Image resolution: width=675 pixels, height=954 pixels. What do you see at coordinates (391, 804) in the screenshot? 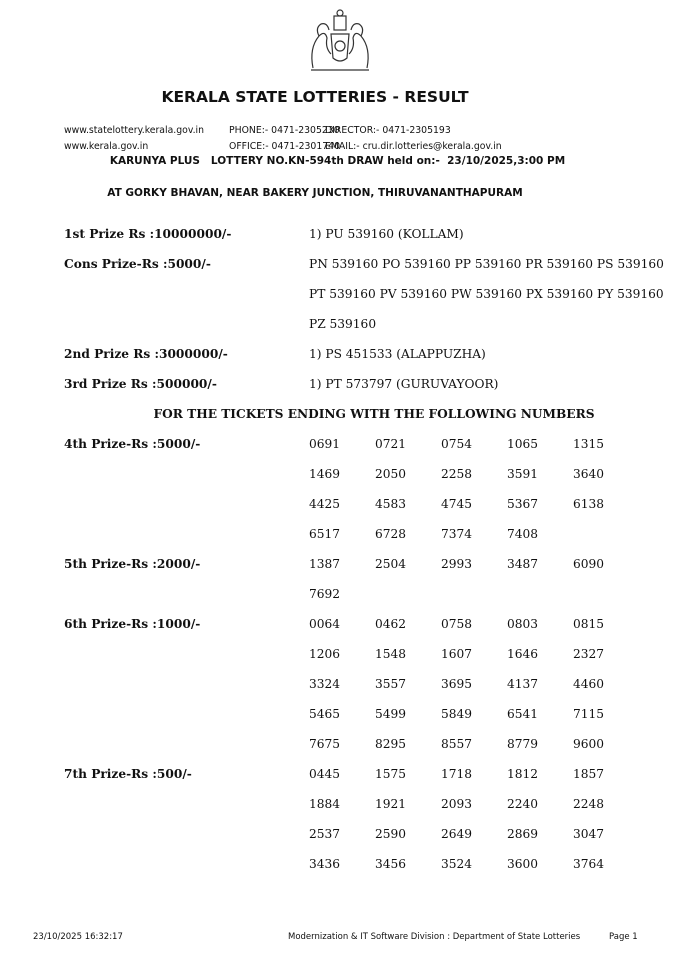
I see `winning-number: 1921` at bounding box center [391, 804].